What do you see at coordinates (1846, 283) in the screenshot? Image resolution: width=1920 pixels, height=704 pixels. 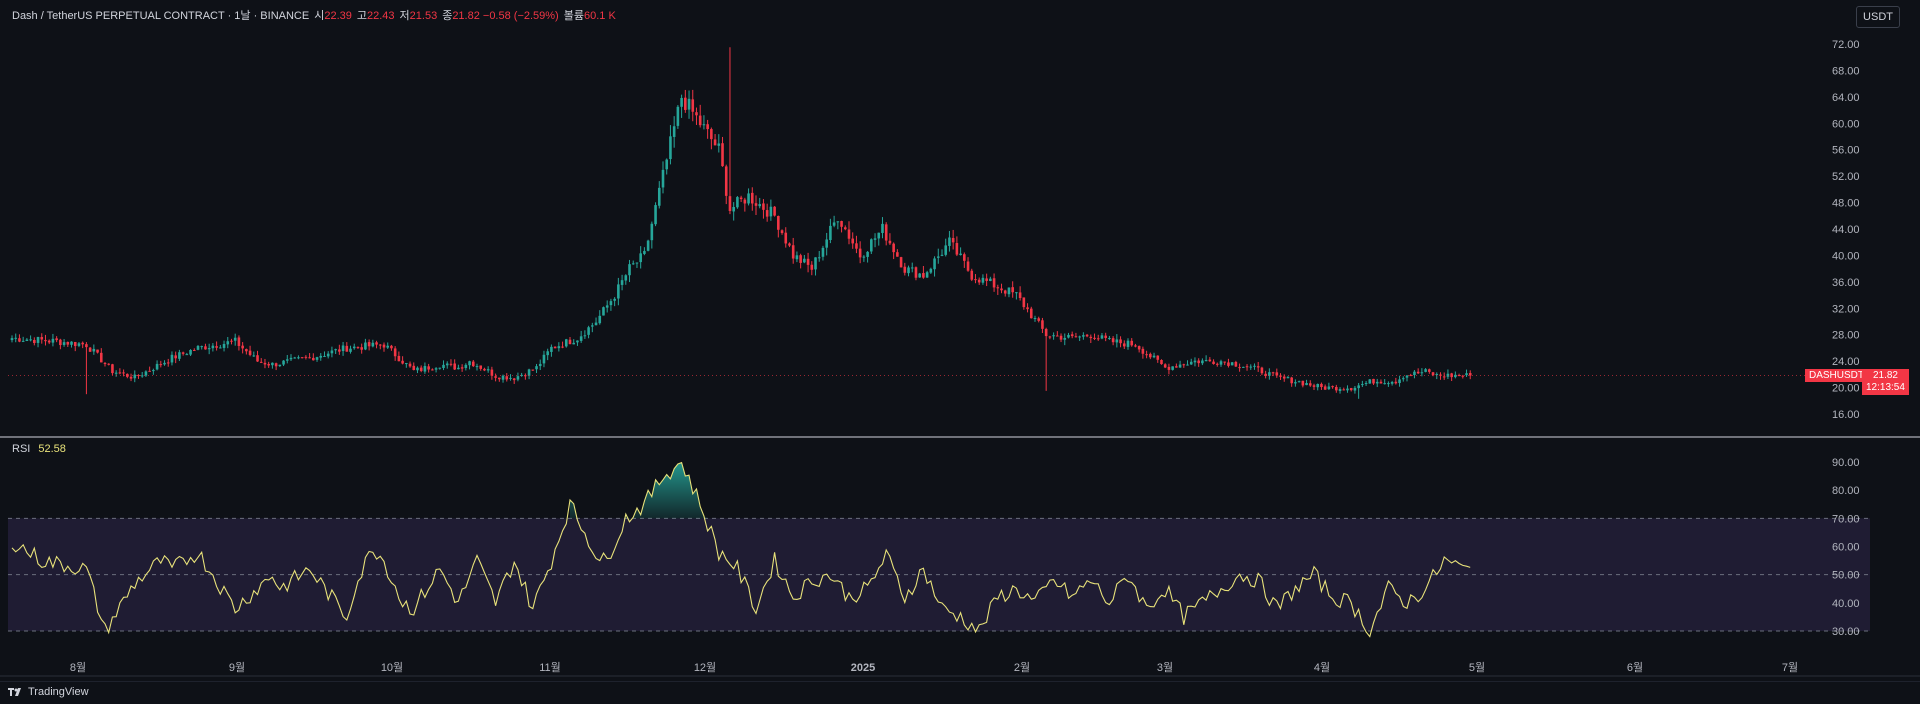 I see `price-tick-label: 36.00` at bounding box center [1846, 283].